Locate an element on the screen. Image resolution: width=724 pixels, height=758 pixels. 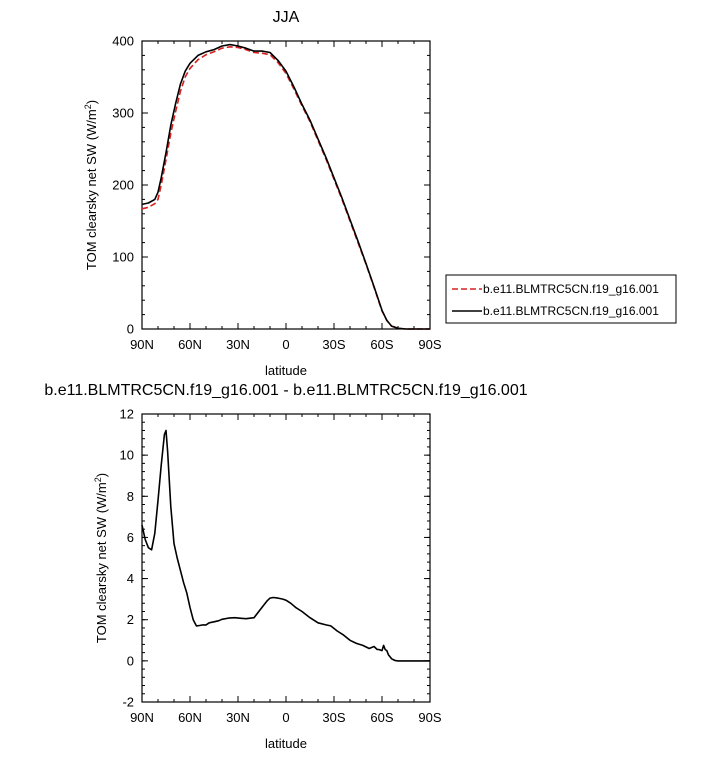
y-tick-label: 8 is located at coordinates (130, 496).